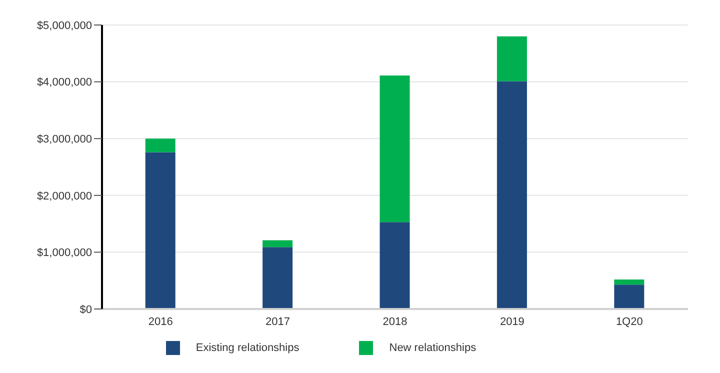  I want to click on y-tick-label: $5,000,000, so click(64, 26).